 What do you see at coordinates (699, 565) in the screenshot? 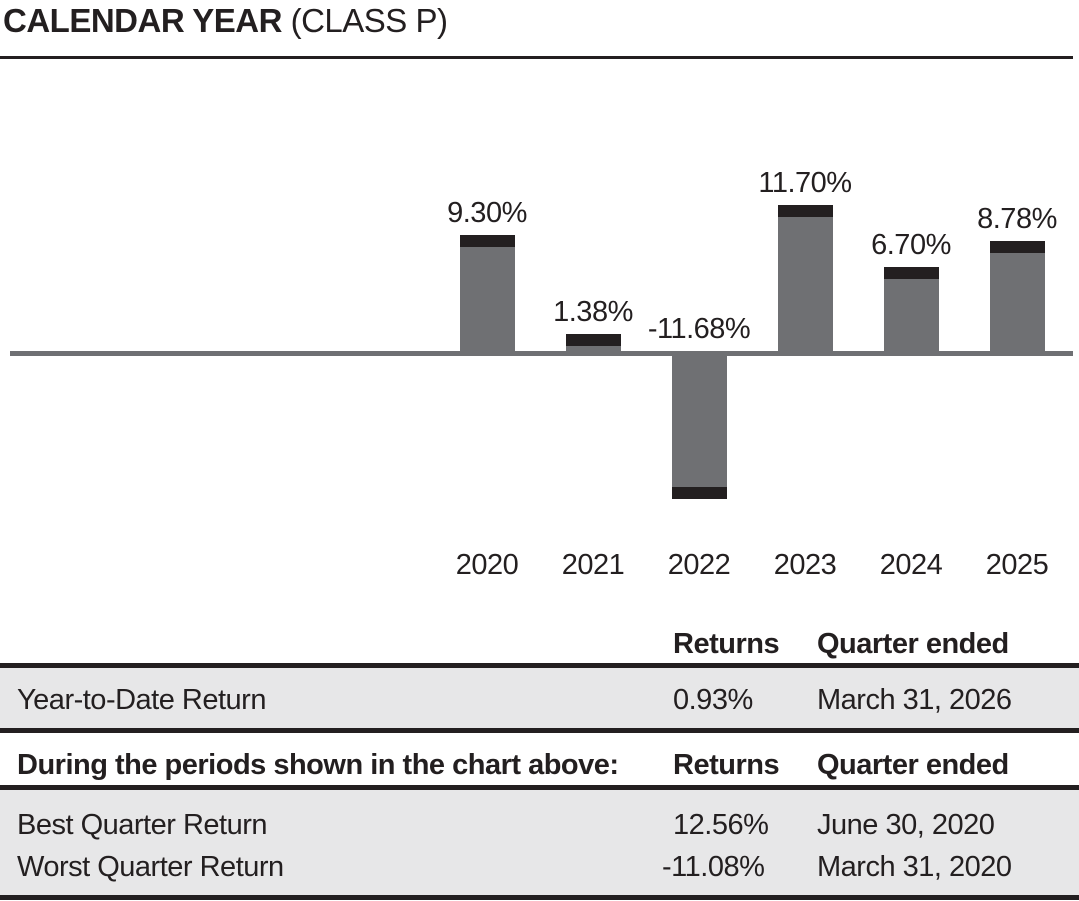
I see `x-axis-label-2022: 2022` at bounding box center [699, 565].